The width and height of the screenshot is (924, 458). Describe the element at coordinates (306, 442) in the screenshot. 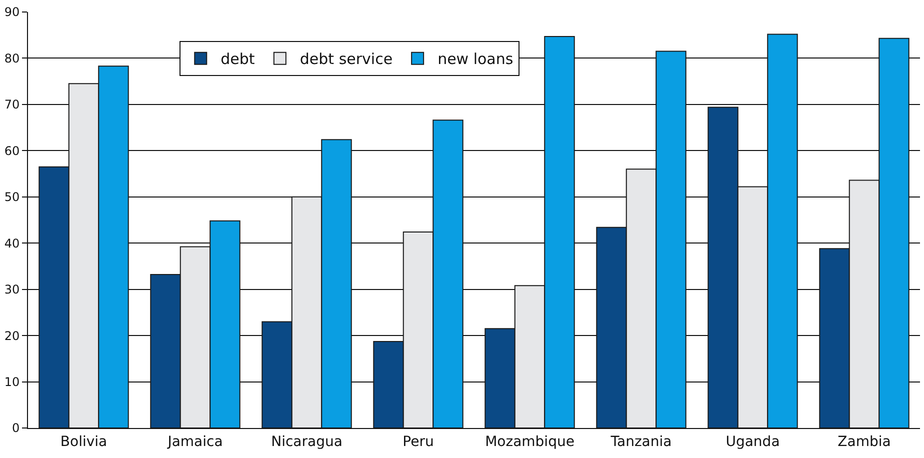

I see `x-tick-label: Nicaragua` at that location.